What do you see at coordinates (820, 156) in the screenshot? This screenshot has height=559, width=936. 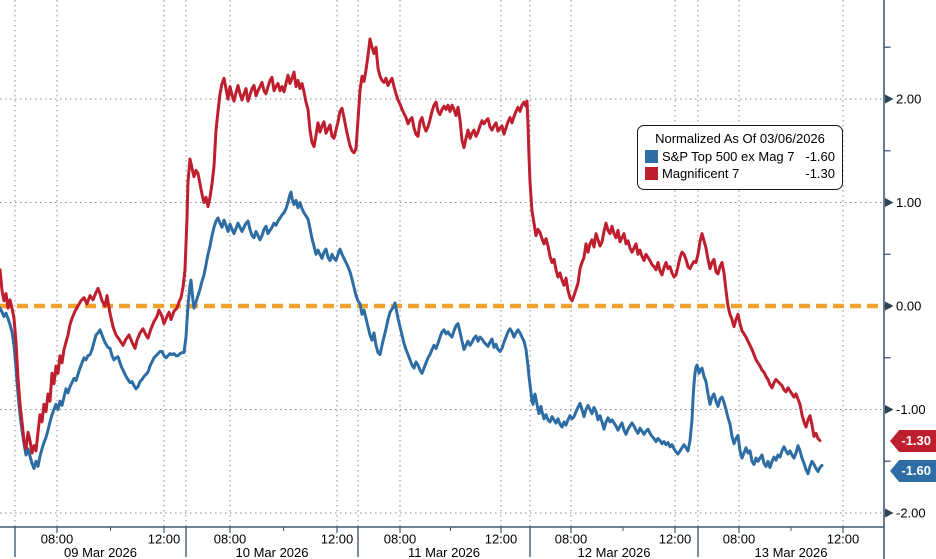 I see `legend-series-value: -1.60` at bounding box center [820, 156].